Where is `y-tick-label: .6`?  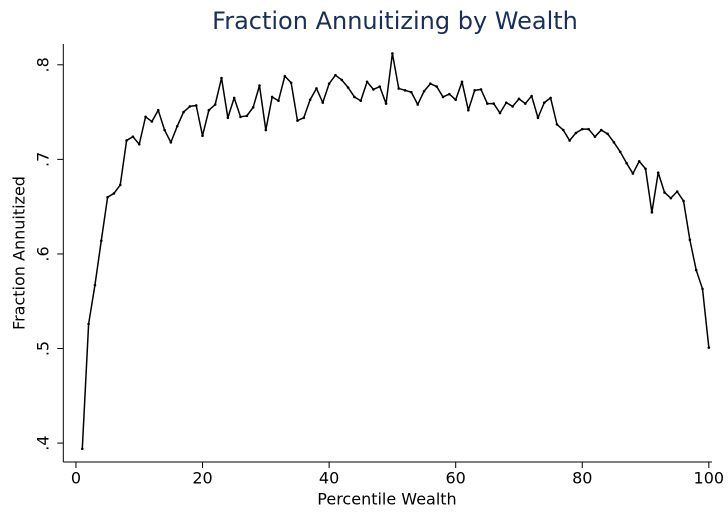
y-tick-label: .6 is located at coordinates (43, 253).